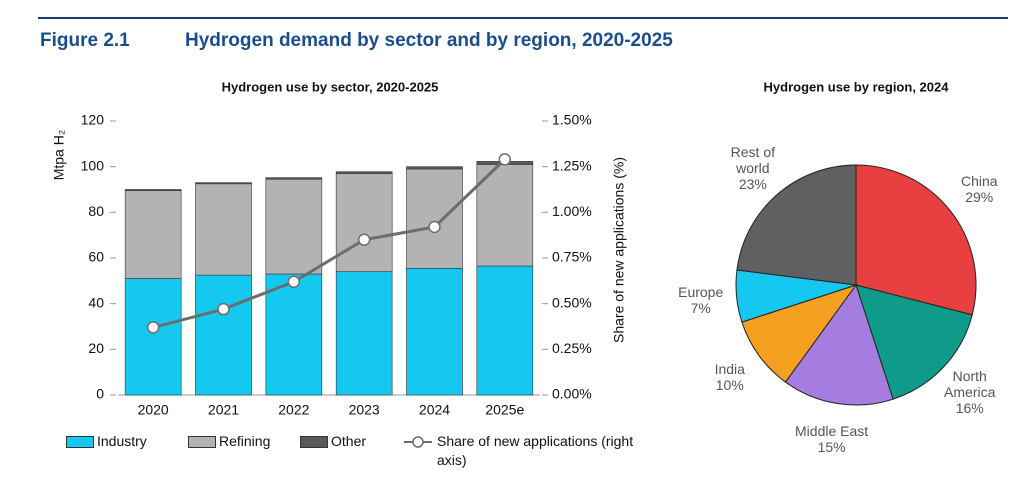 This screenshot has height=489, width=1024. What do you see at coordinates (857, 86) in the screenshot?
I see `chart-subtitle: Hydrogen use by region, 2024` at bounding box center [857, 86].